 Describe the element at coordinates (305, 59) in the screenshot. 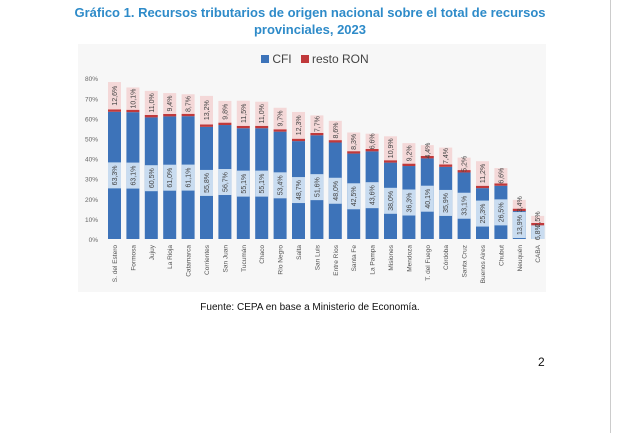

I see `legend-swatch-resto` at that location.